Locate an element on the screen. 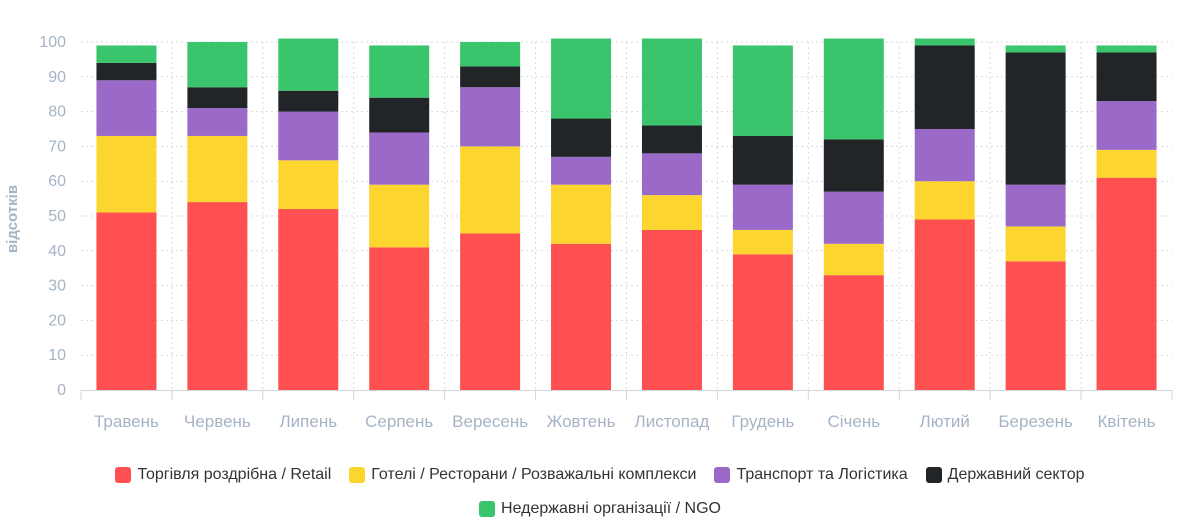 The height and width of the screenshot is (523, 1200). y-tick-label: 30 is located at coordinates (57, 286).